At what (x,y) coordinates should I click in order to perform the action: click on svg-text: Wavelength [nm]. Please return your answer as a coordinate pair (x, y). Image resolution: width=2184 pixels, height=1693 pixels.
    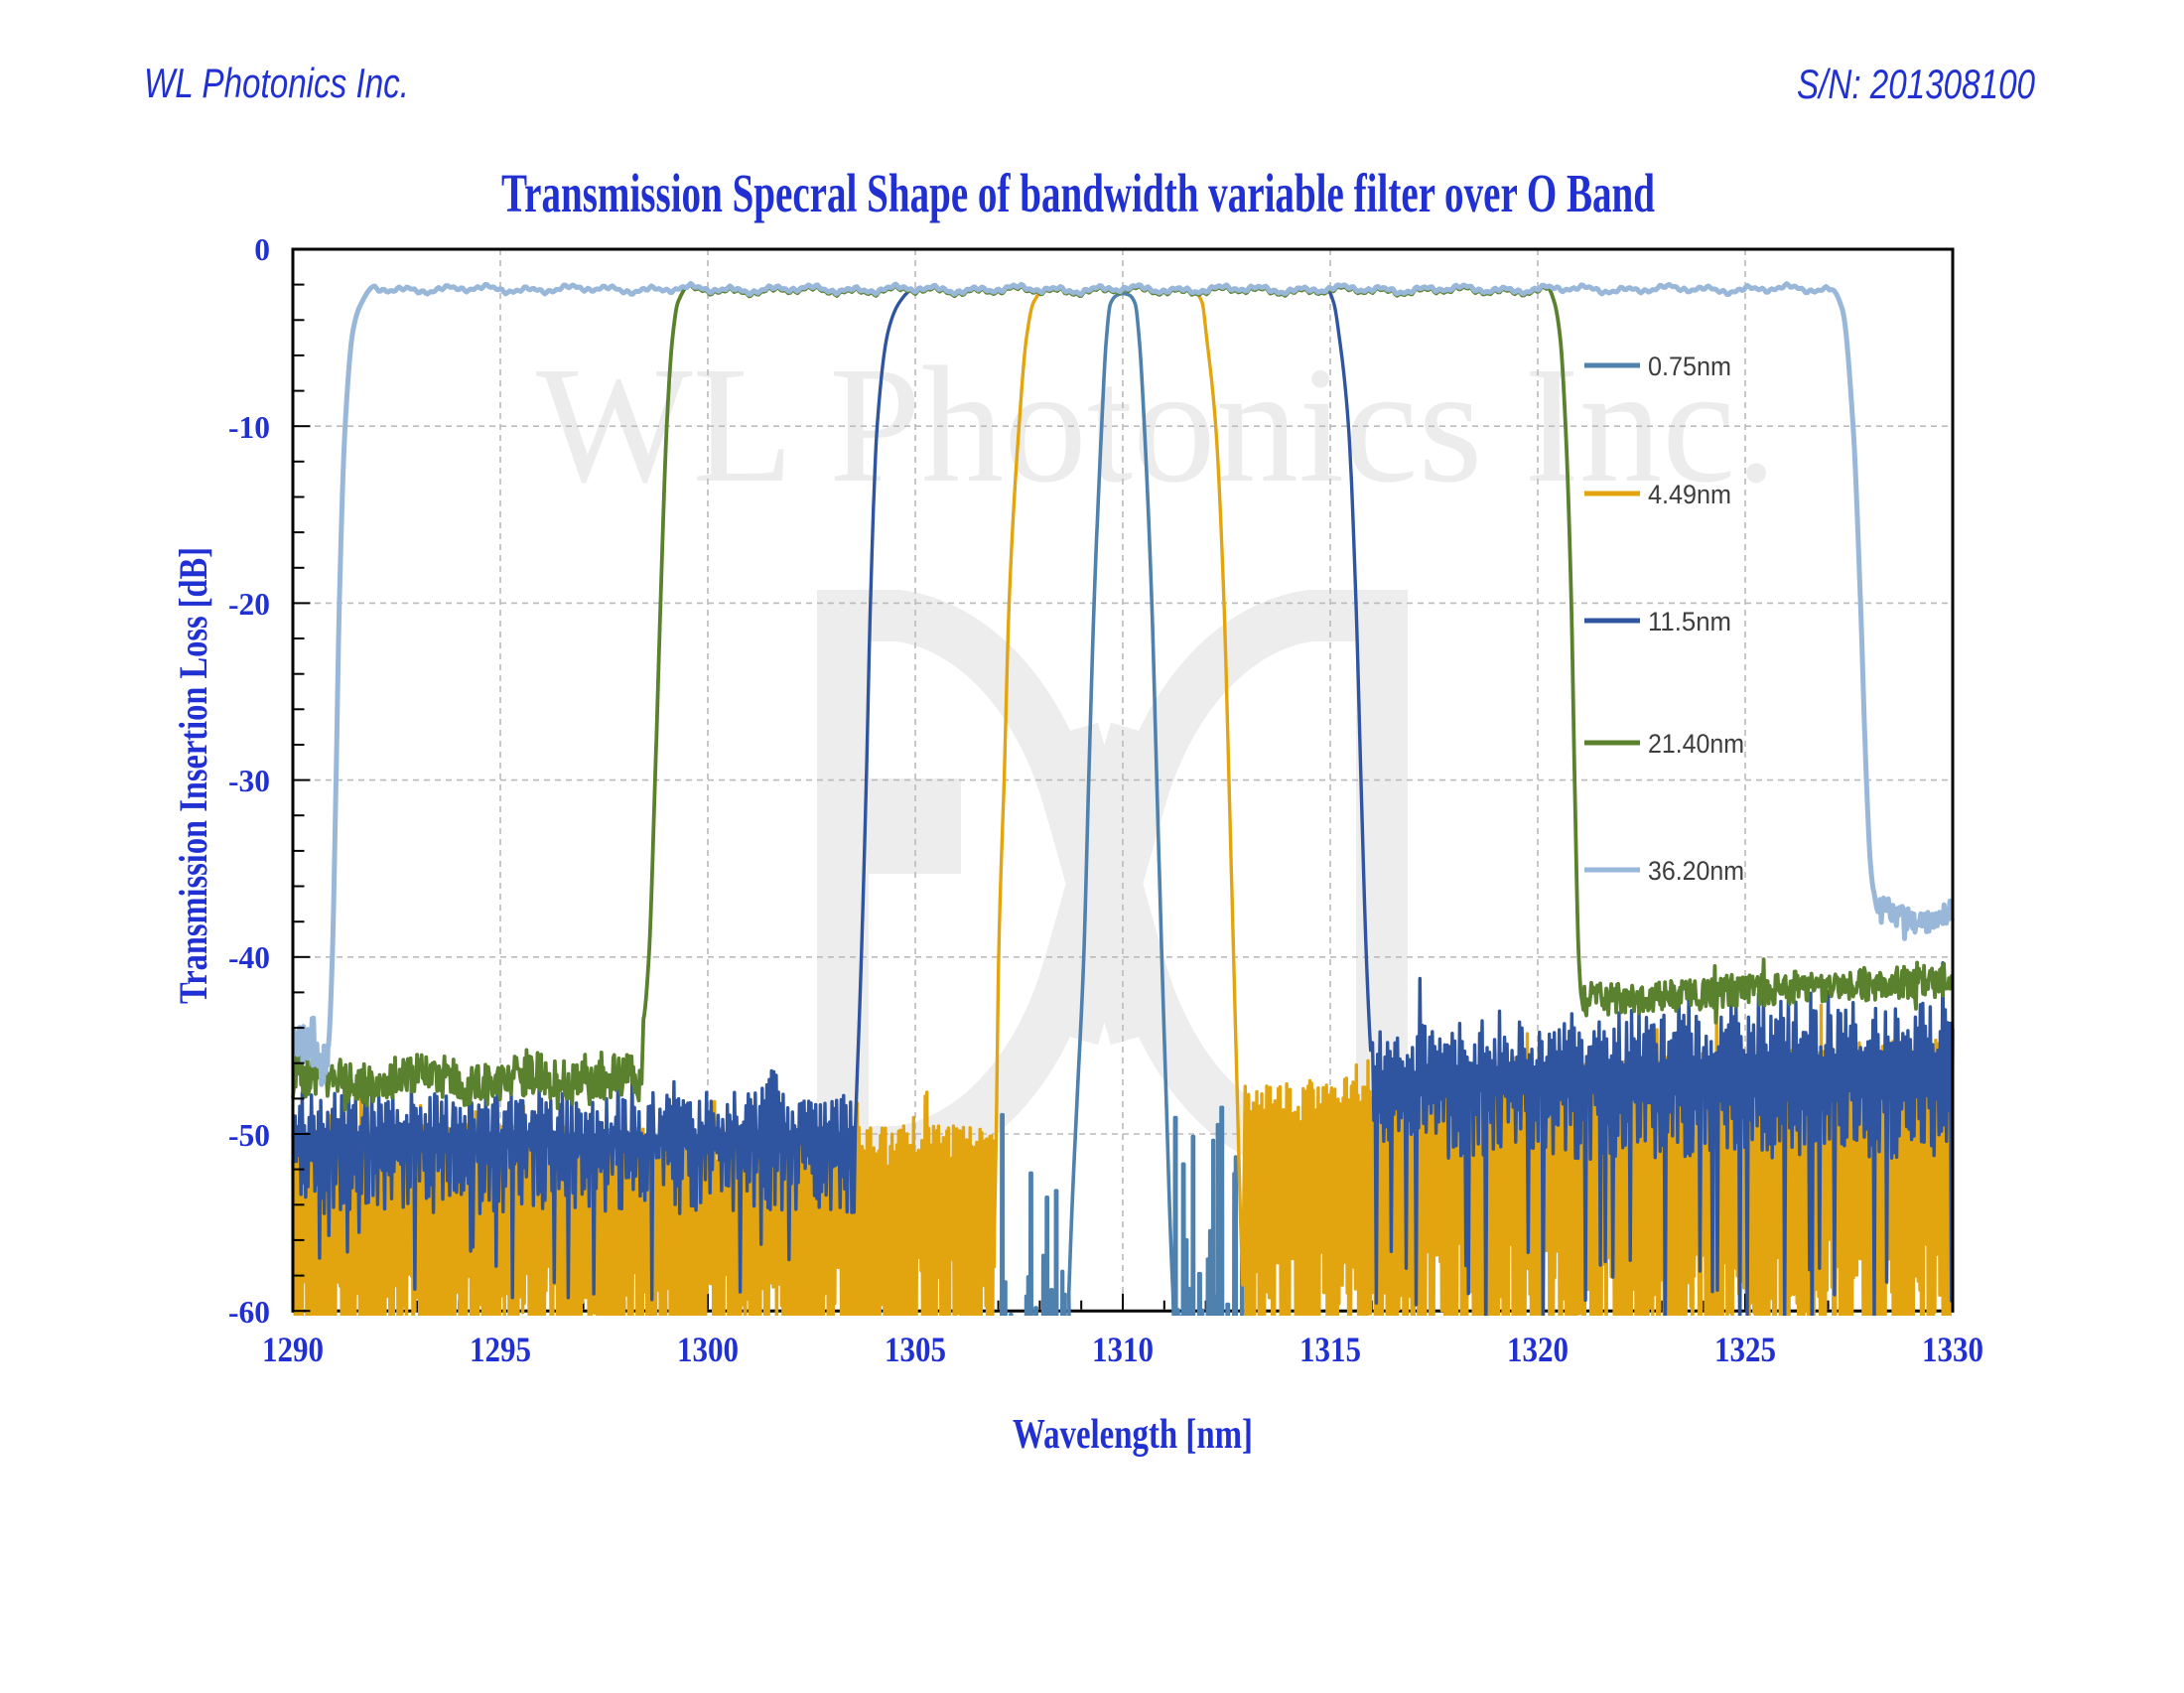
    Looking at the image, I should click on (1133, 1435).